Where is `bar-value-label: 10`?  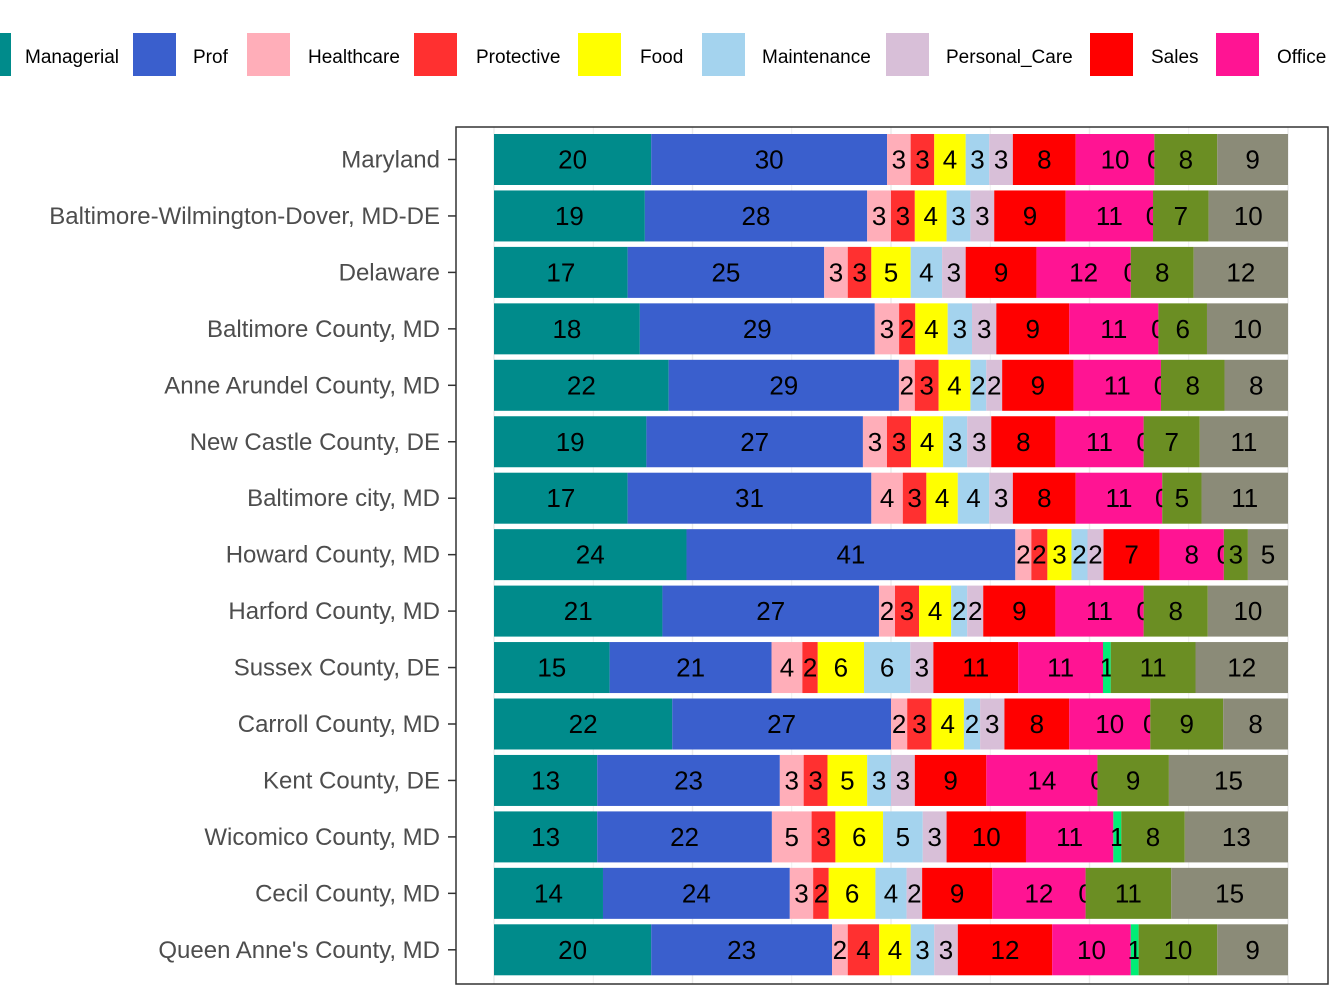 bar-value-label: 10 is located at coordinates (1247, 611).